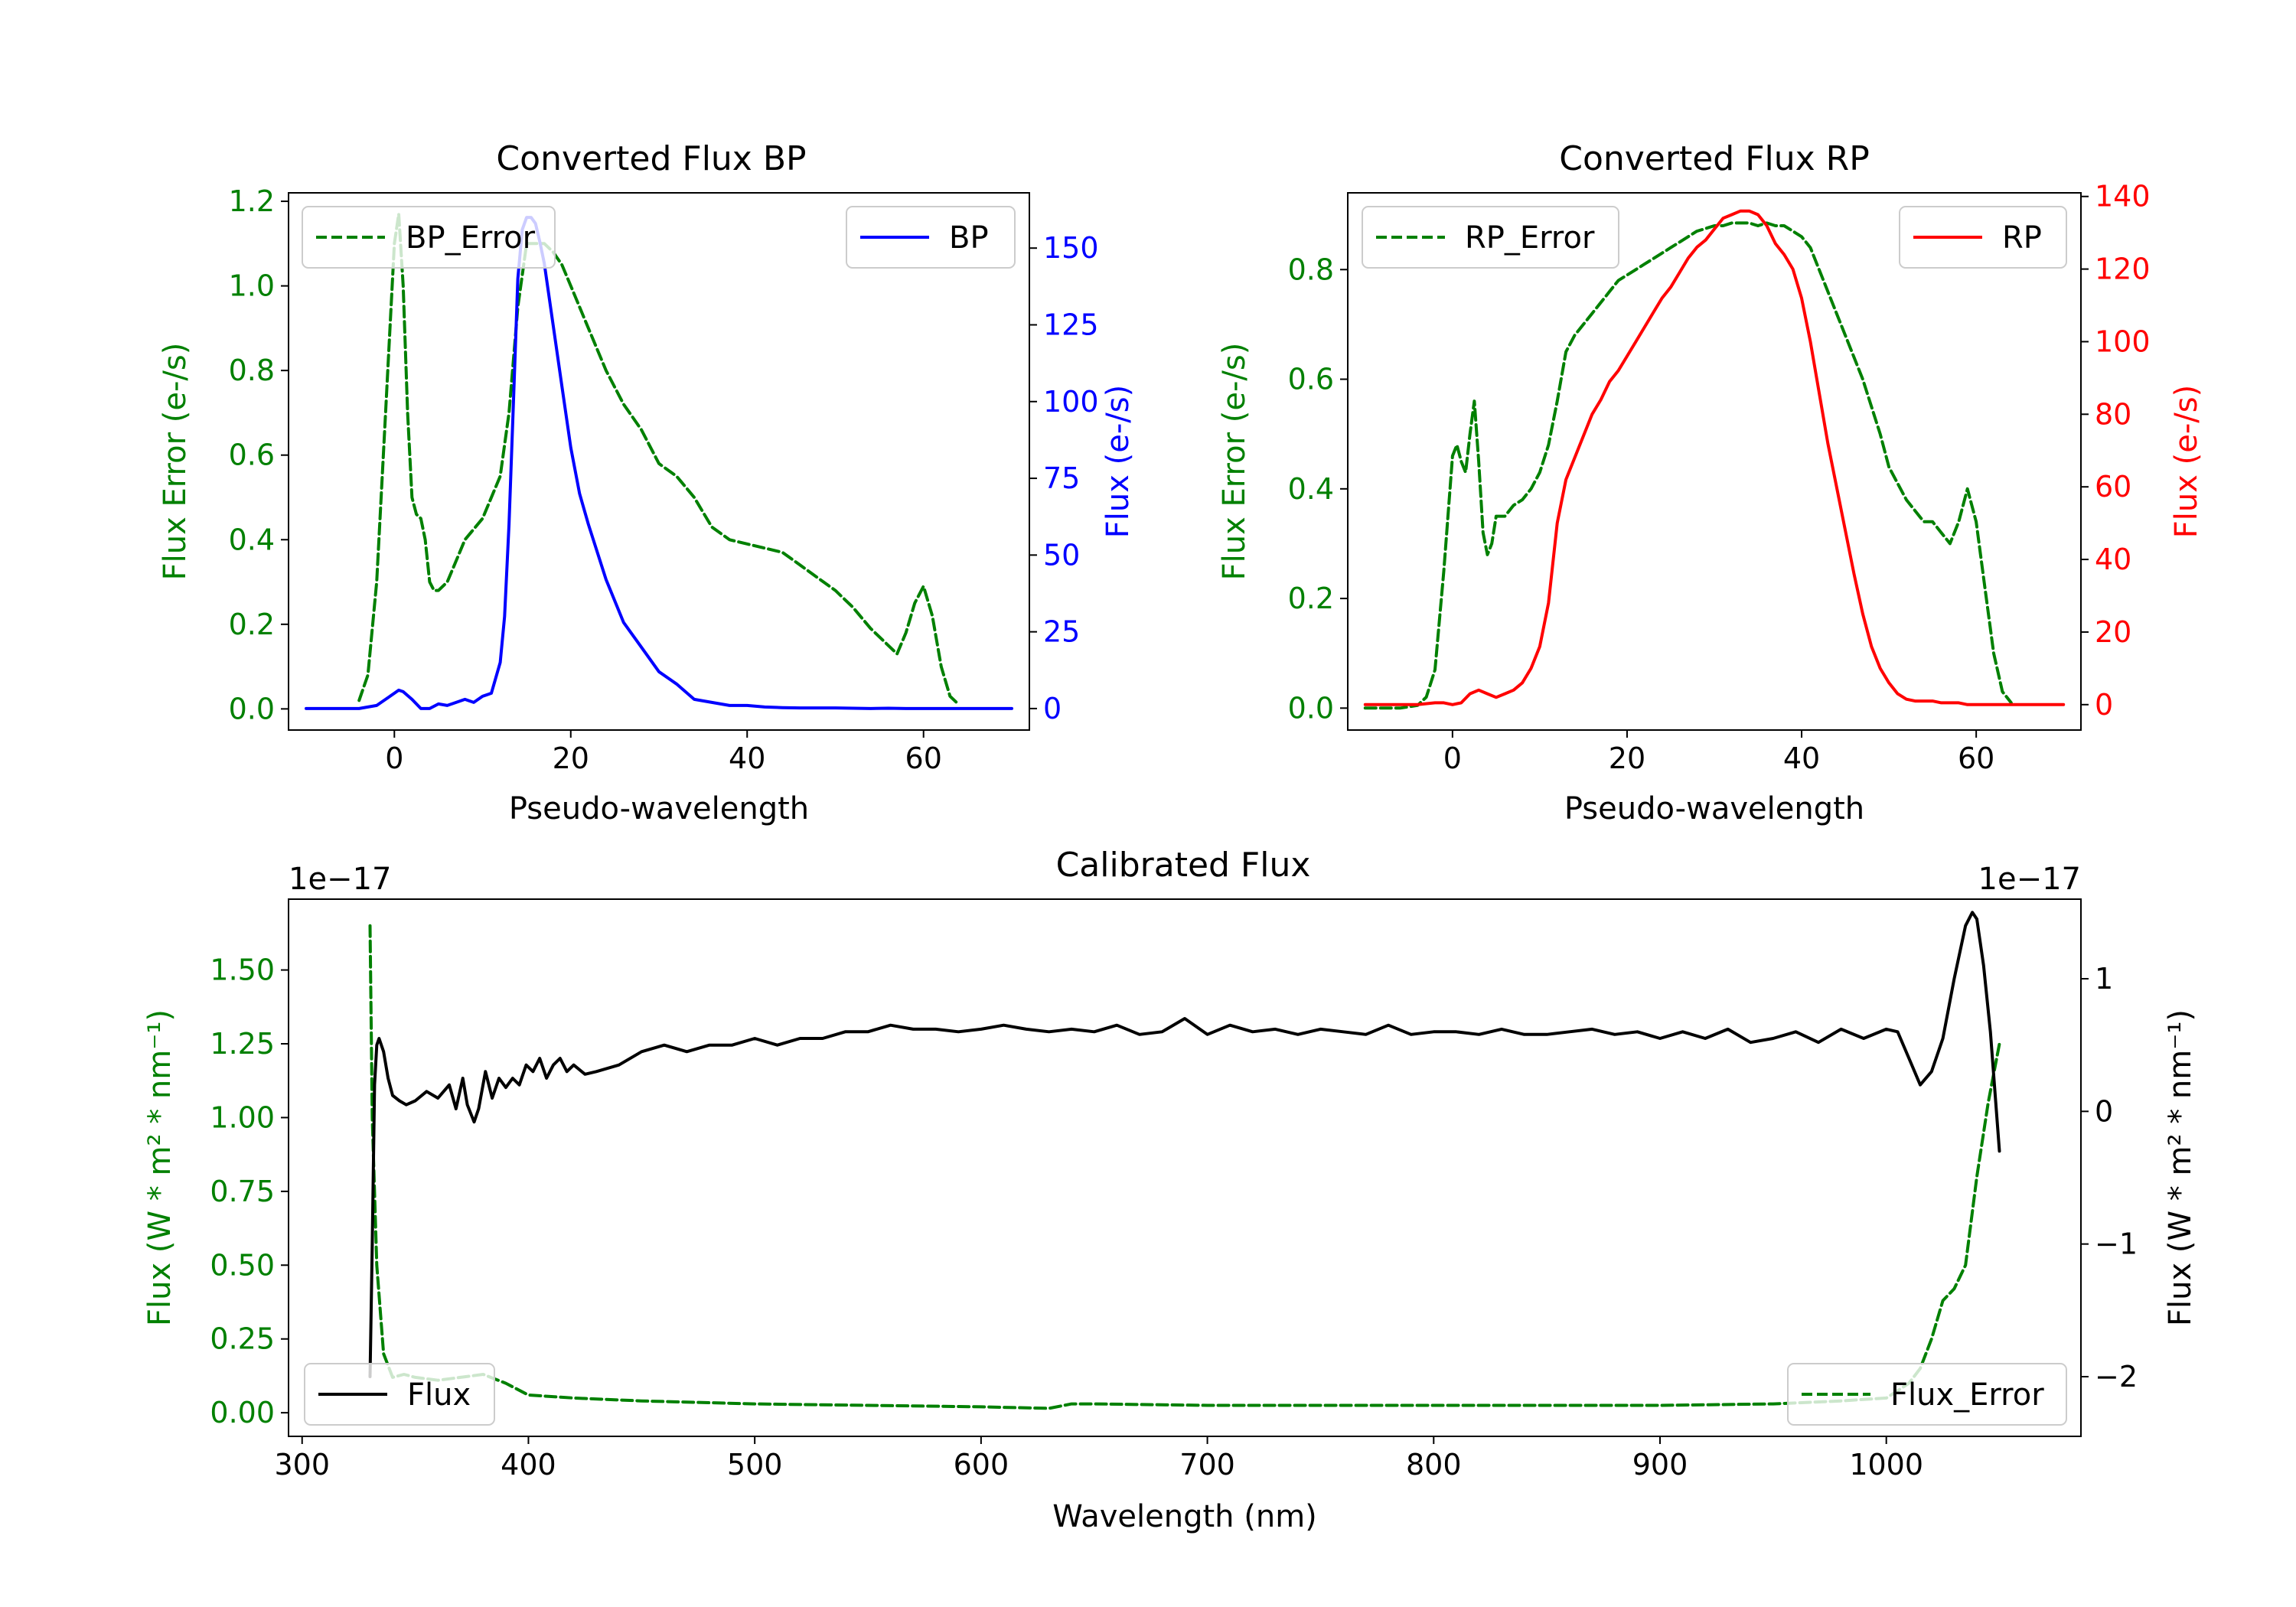 The image size is (2296, 1607). What do you see at coordinates (252, 708) in the screenshot?
I see `bp-ytick-left-label: 0.0` at bounding box center [252, 708].